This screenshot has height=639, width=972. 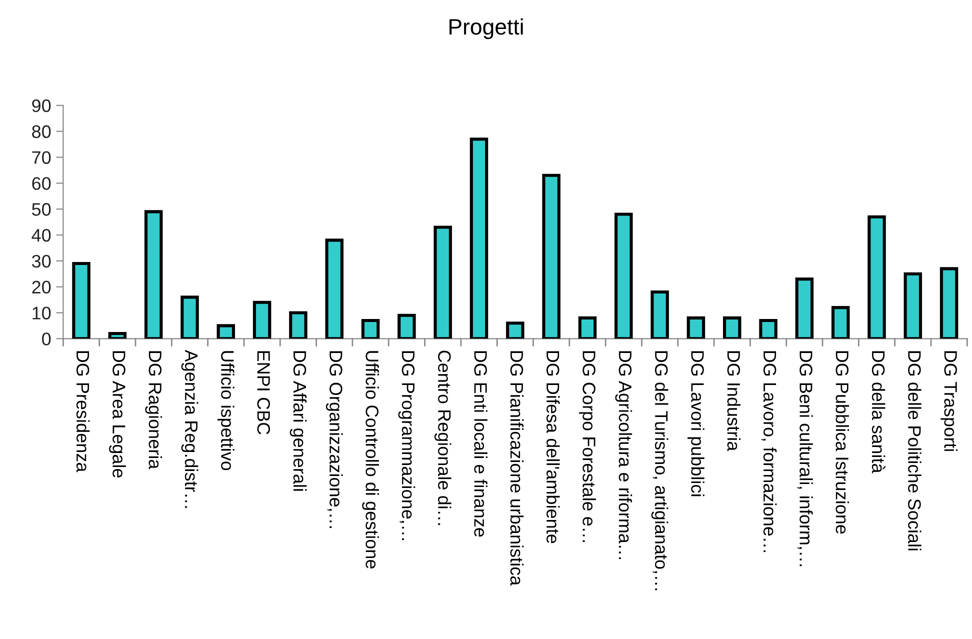 I want to click on x-tick-label: DG Difesa dell'ambiente, so click(x=553, y=447).